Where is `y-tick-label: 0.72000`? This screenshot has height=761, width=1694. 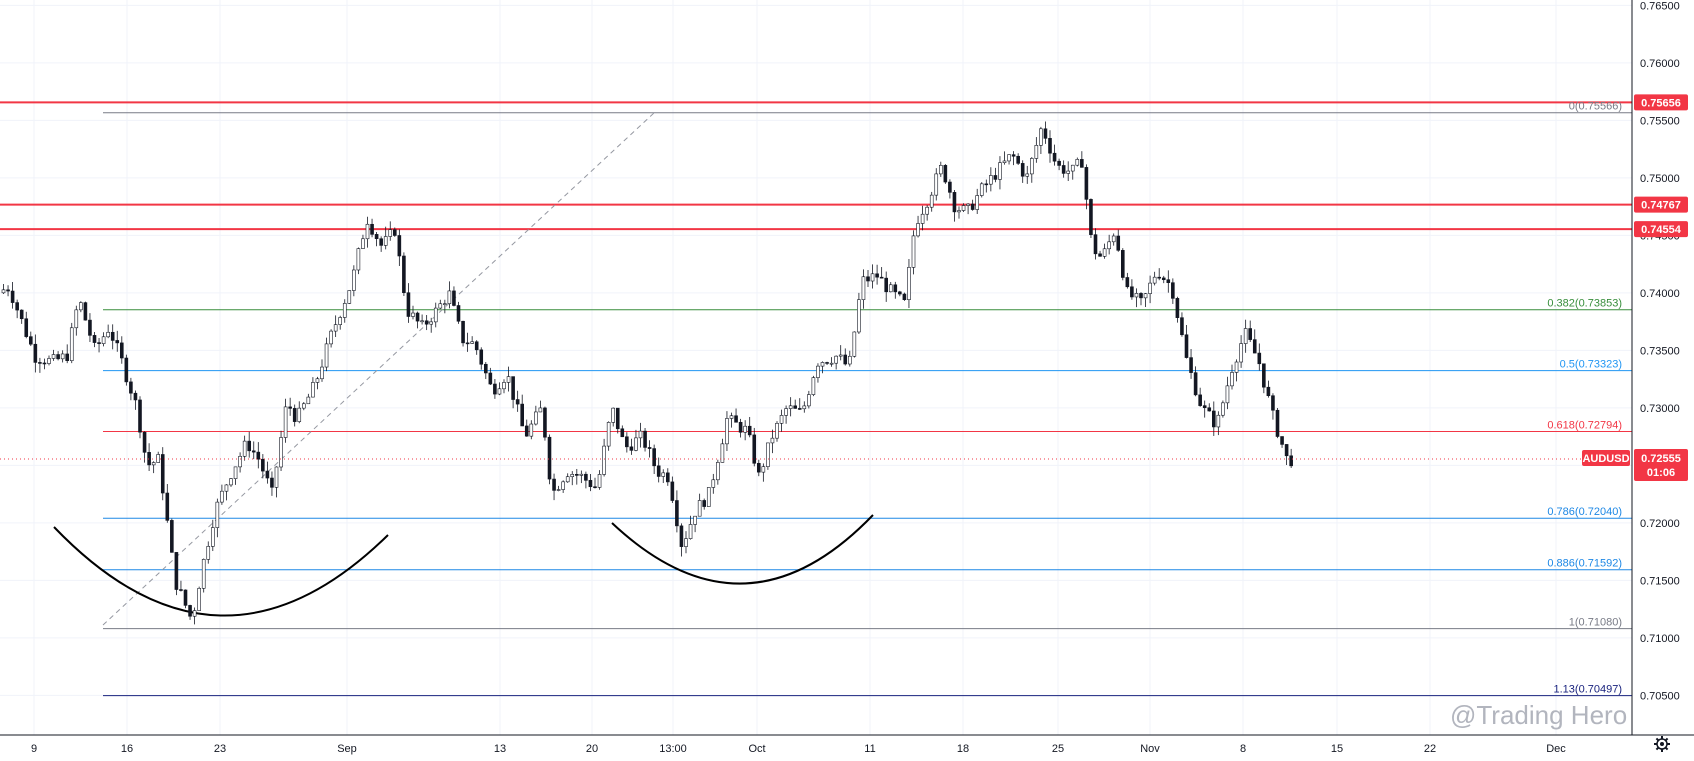 y-tick-label: 0.72000 is located at coordinates (1660, 524).